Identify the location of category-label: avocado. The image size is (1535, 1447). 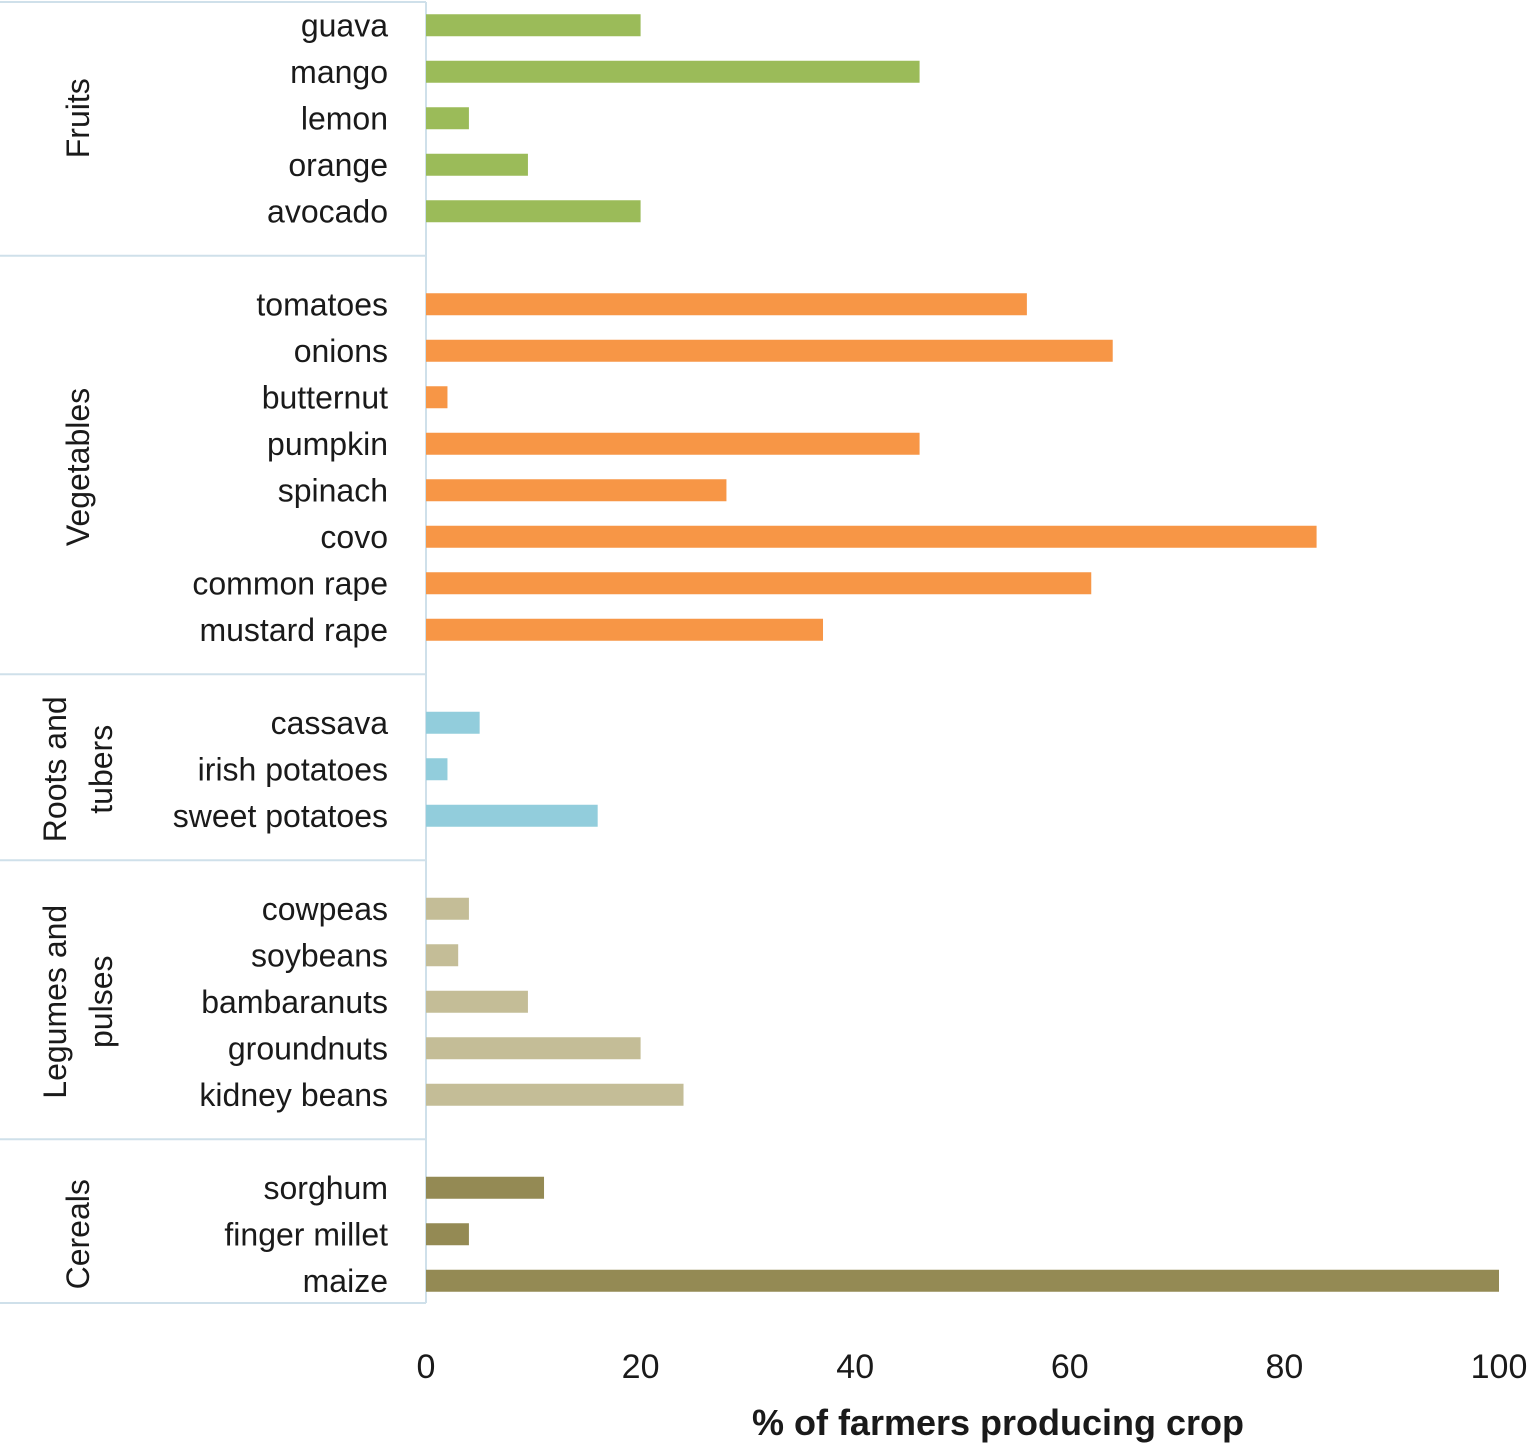
(327, 211).